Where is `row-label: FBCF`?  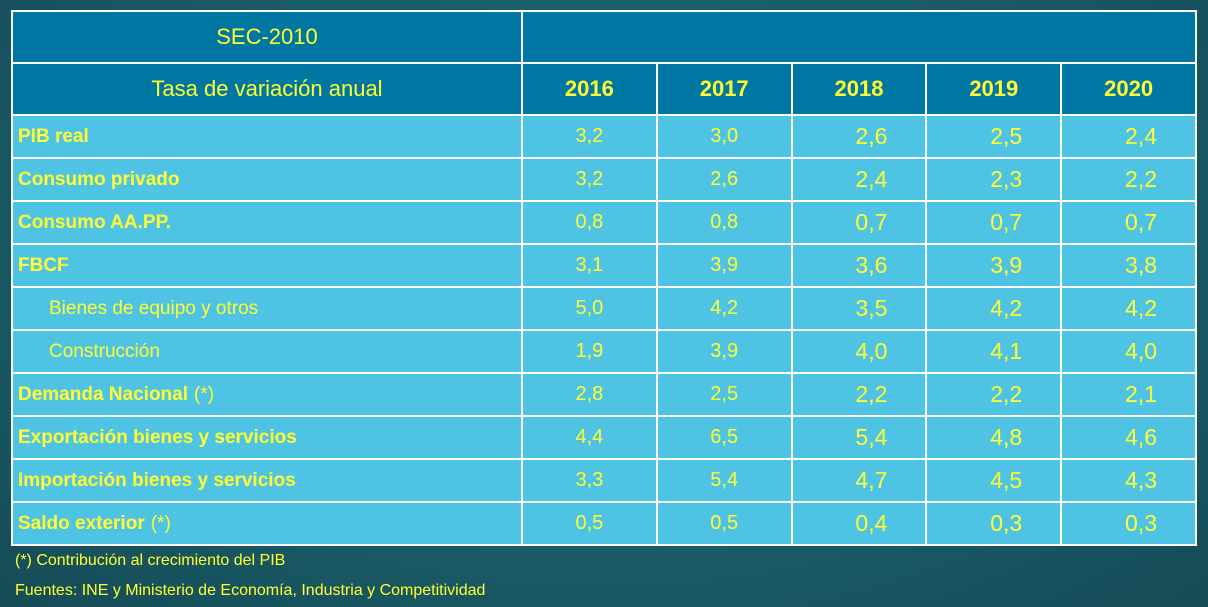 row-label: FBCF is located at coordinates (43, 265).